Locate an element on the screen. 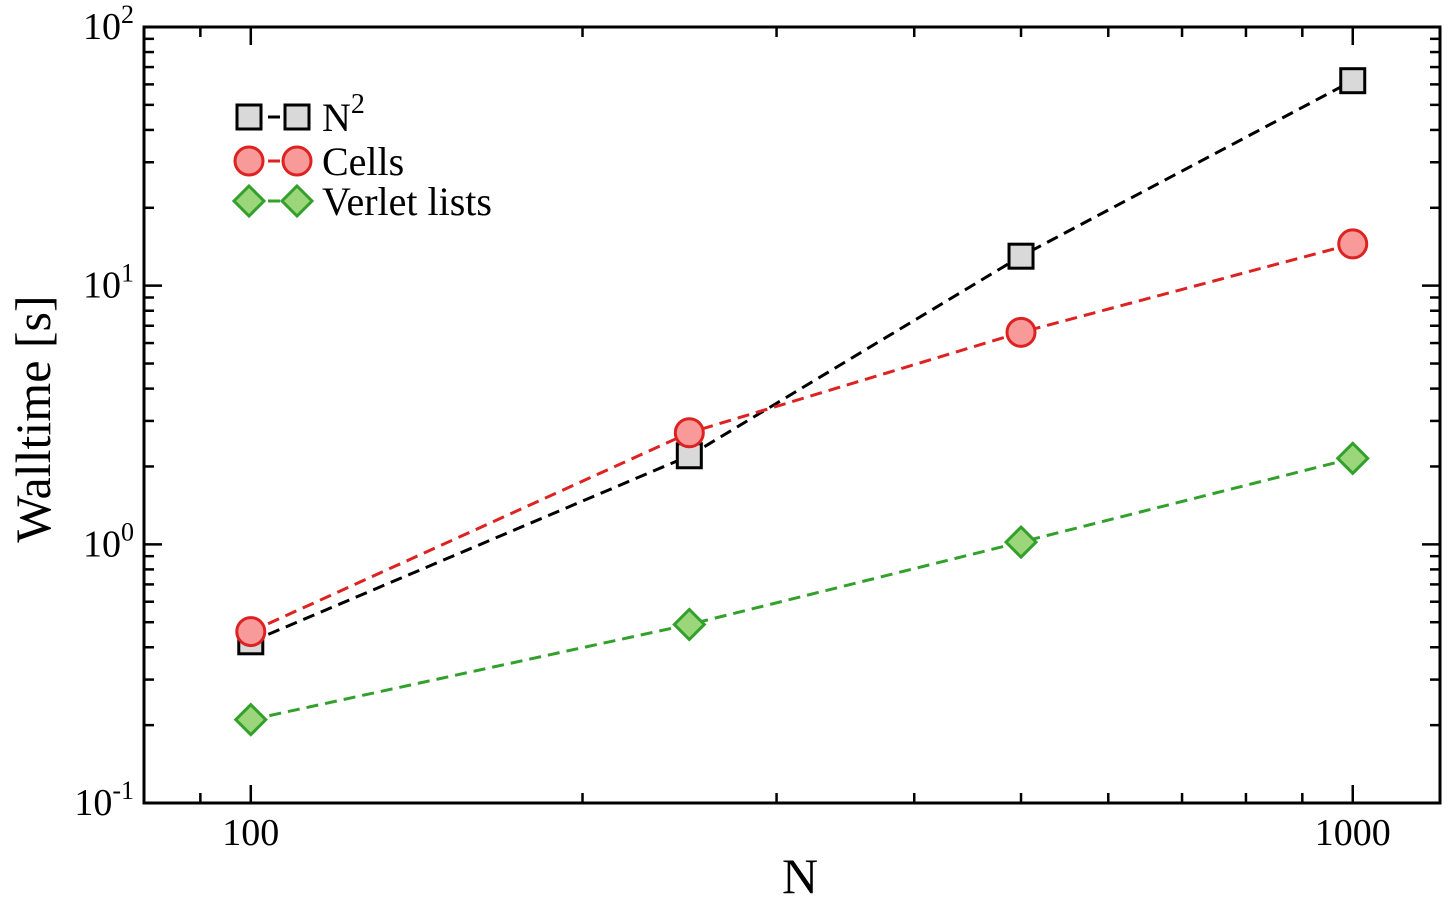 Image resolution: width=1448 pixels, height=898 pixels. y-axis-label: Walltime [s] is located at coordinates (33, 418).